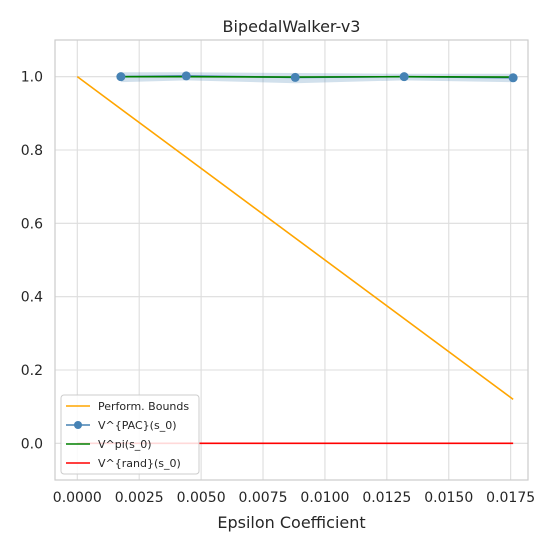 The image size is (550, 550). Describe the element at coordinates (263, 498) in the screenshot. I see `x-tick-label: 0.0075` at that location.